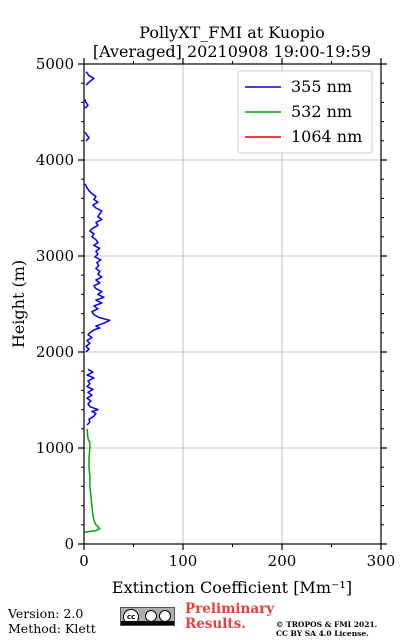 The height and width of the screenshot is (640, 400). I want to click on series-line-532-nm, so click(92, 481).